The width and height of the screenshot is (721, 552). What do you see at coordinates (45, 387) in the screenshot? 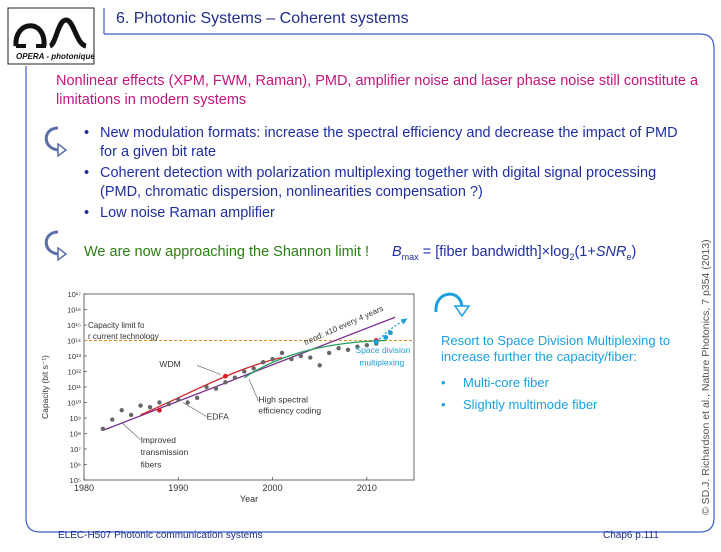
I see `y-axis-label: Capacity (bit s⁻¹)` at bounding box center [45, 387].